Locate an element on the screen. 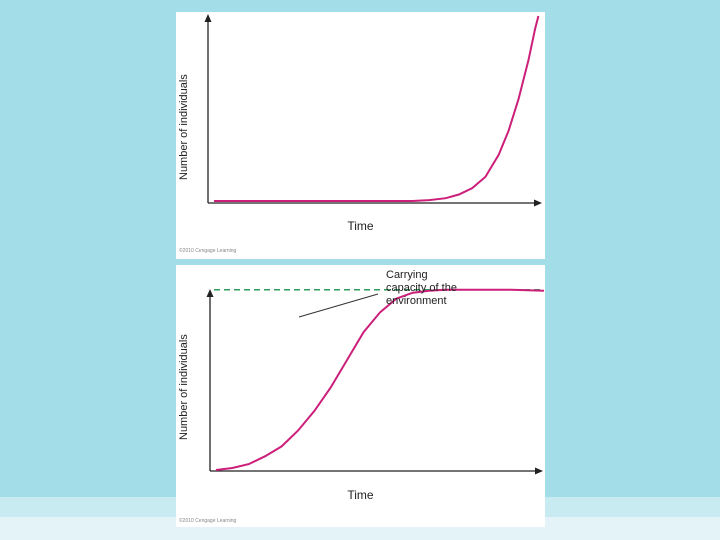 Image resolution: width=720 pixels, height=540 pixels. annotation-leader-line is located at coordinates (338, 305).